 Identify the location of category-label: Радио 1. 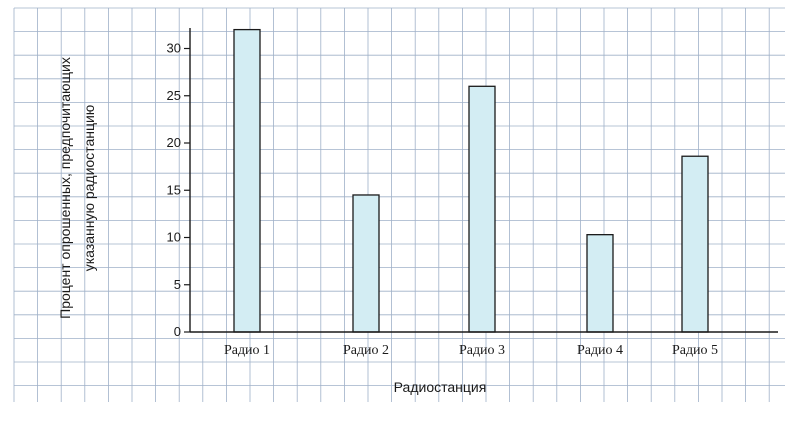
(247, 350).